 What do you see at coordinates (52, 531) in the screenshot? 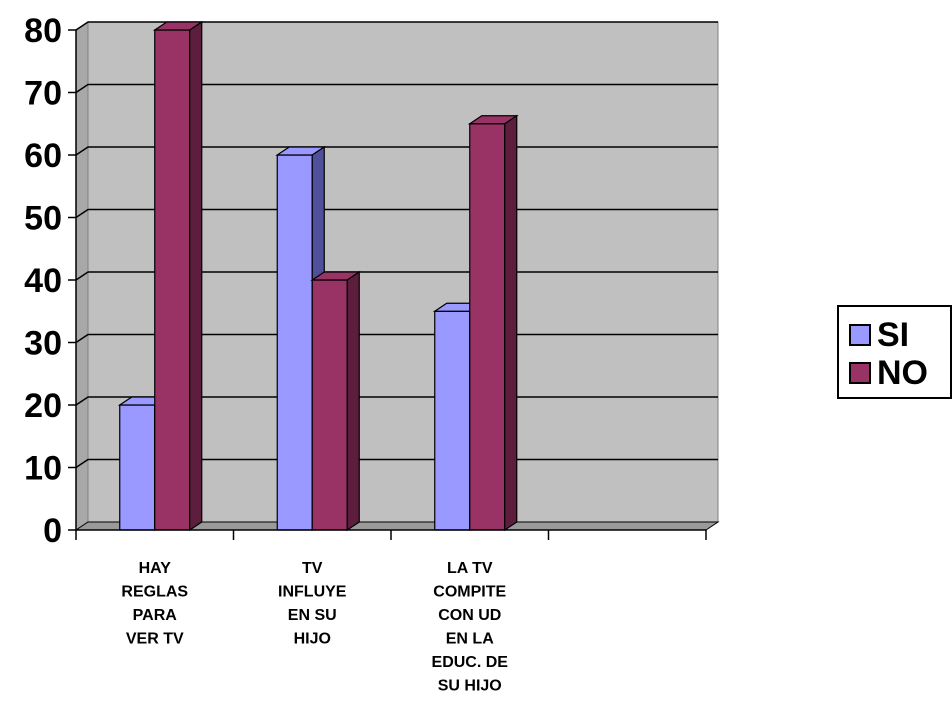
I see `y-tick-label: 0` at bounding box center [52, 531].